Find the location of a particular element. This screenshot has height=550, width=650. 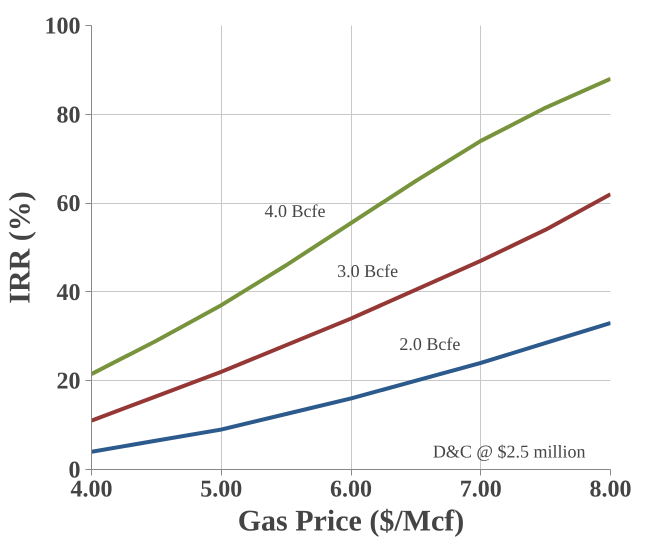

series-label: 2.0 Bcfe is located at coordinates (429, 344).